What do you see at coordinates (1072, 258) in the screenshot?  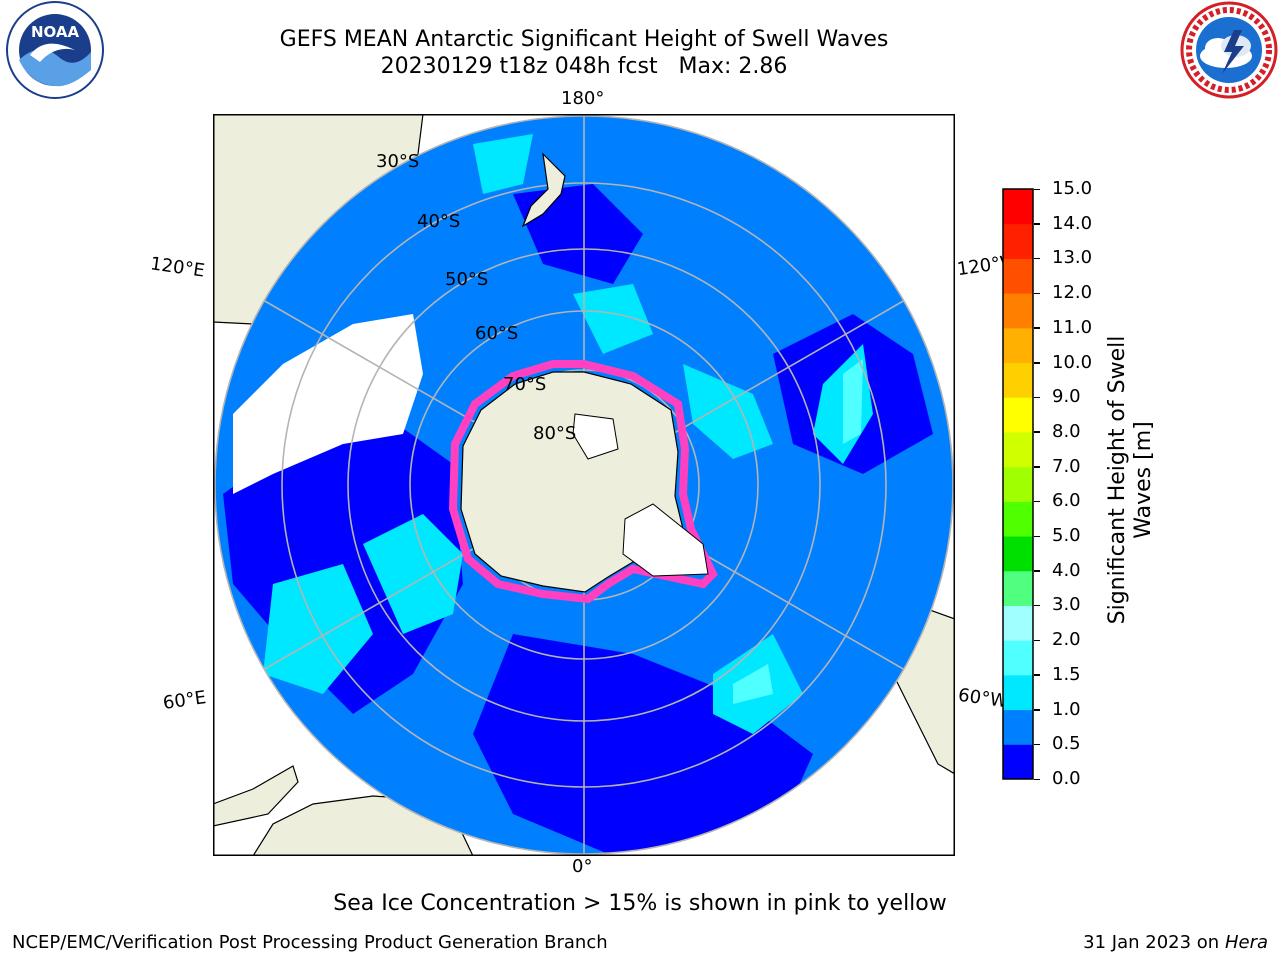 I see `colorbar-tick-label: 13.0` at bounding box center [1072, 258].